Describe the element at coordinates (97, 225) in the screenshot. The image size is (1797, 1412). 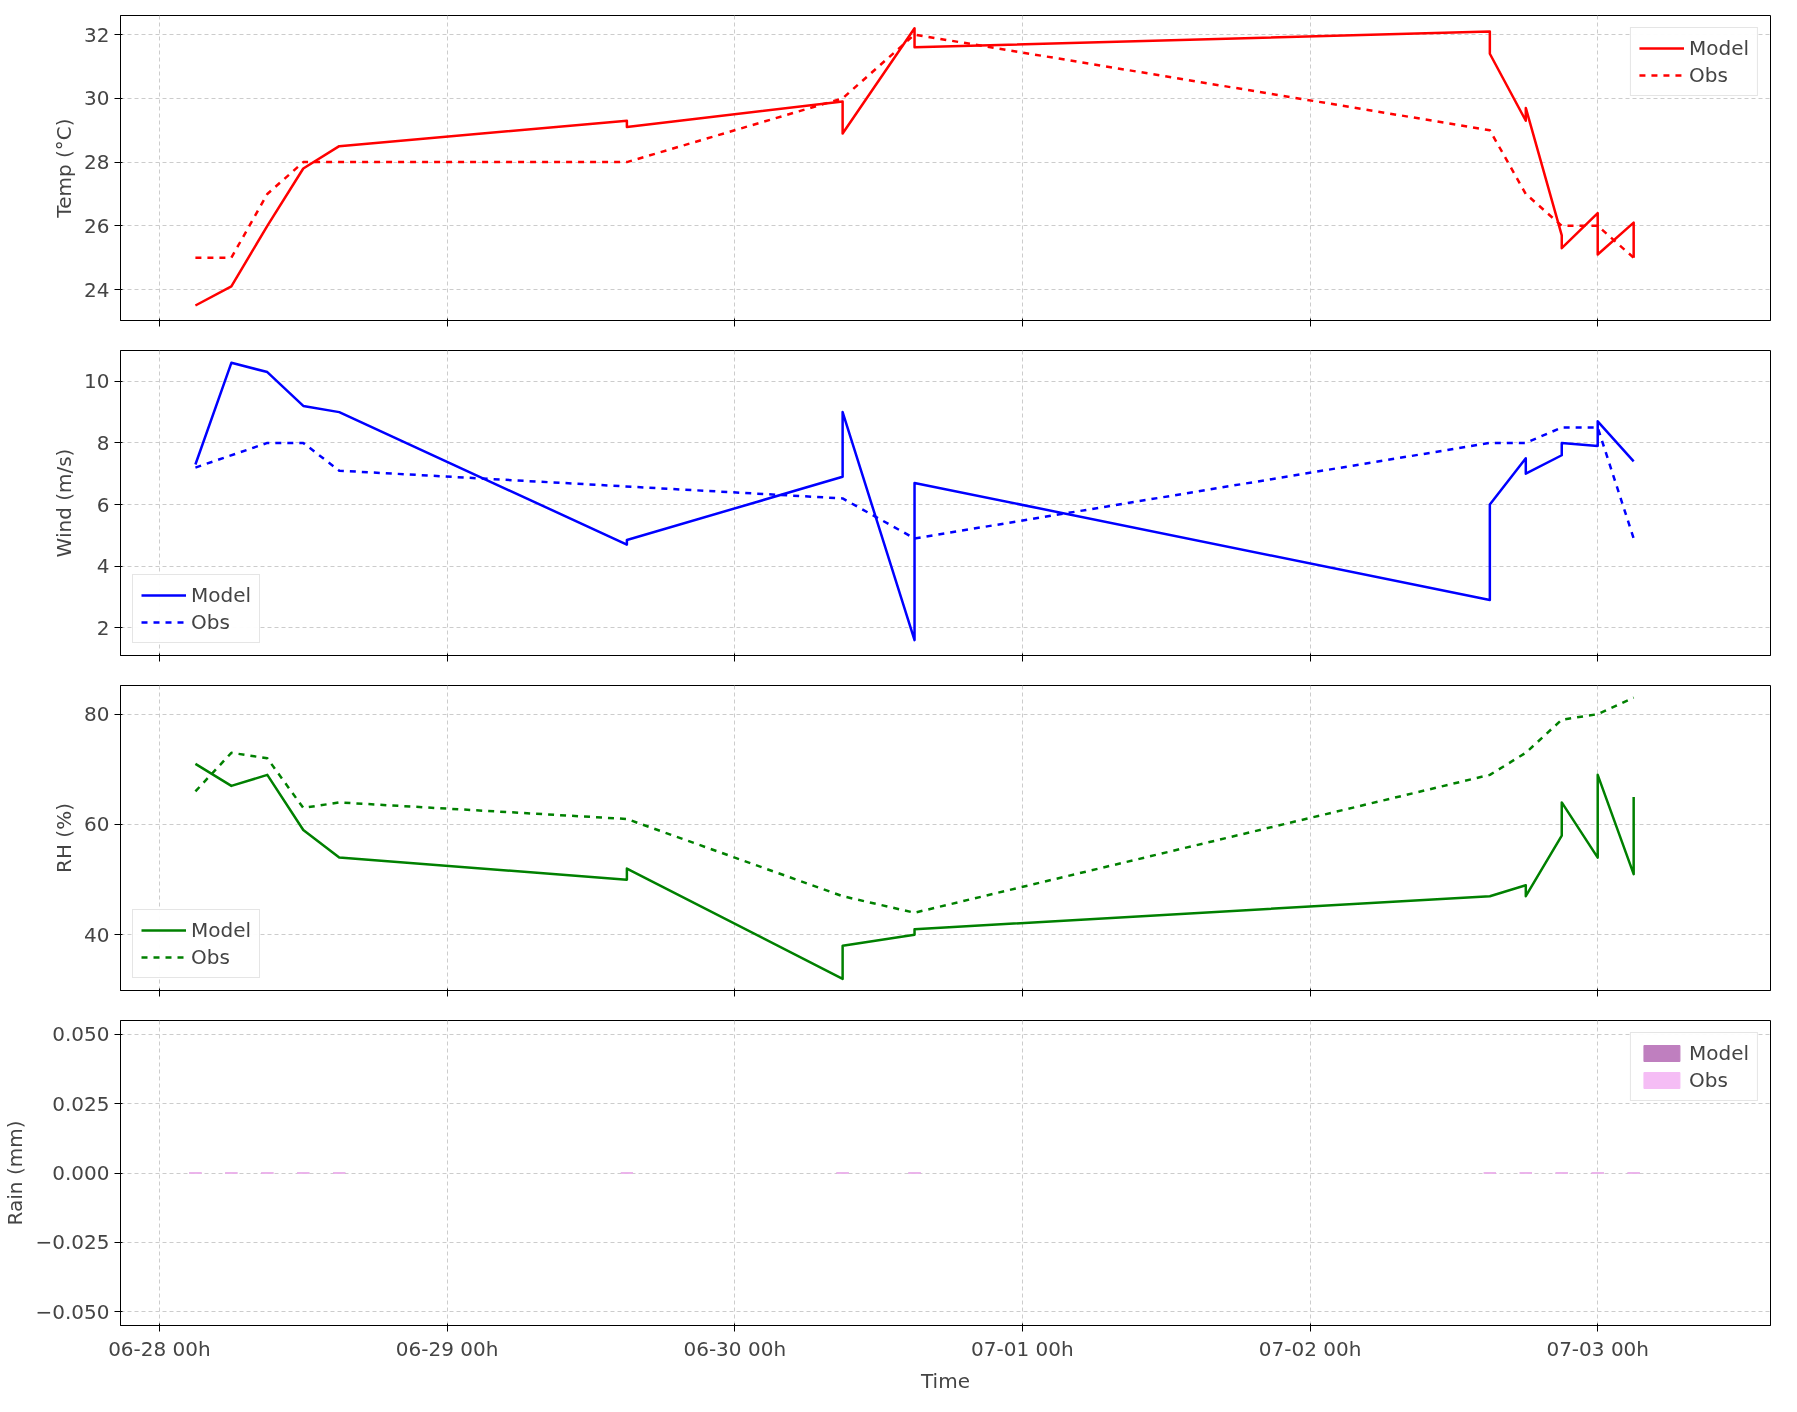
I see `y-tick-label: 26` at that location.